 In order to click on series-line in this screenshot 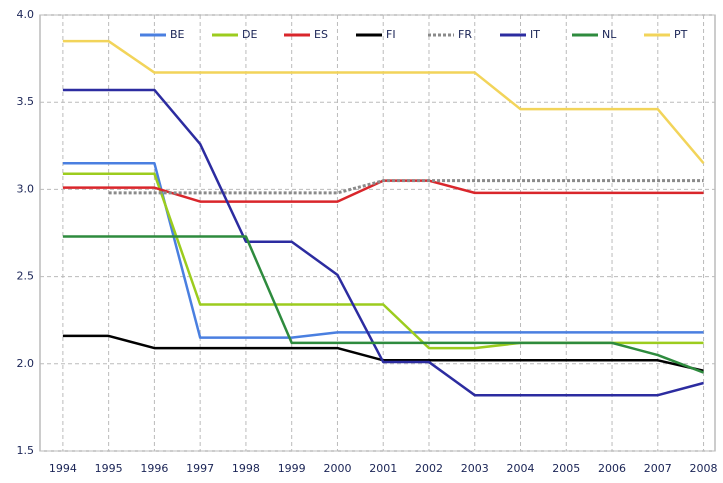, I will do `click(406, 187)`.